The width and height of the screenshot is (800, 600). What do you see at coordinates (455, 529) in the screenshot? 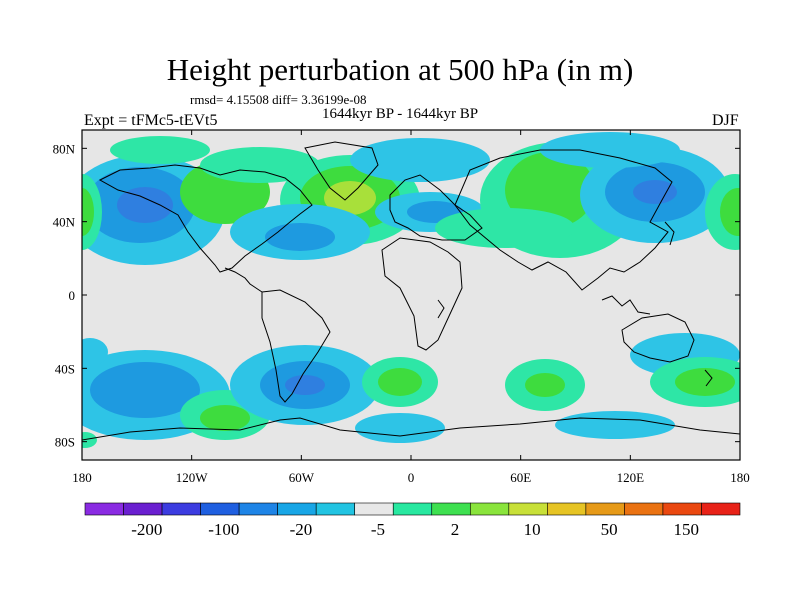
I see `colorbar-label: 2` at bounding box center [455, 529].